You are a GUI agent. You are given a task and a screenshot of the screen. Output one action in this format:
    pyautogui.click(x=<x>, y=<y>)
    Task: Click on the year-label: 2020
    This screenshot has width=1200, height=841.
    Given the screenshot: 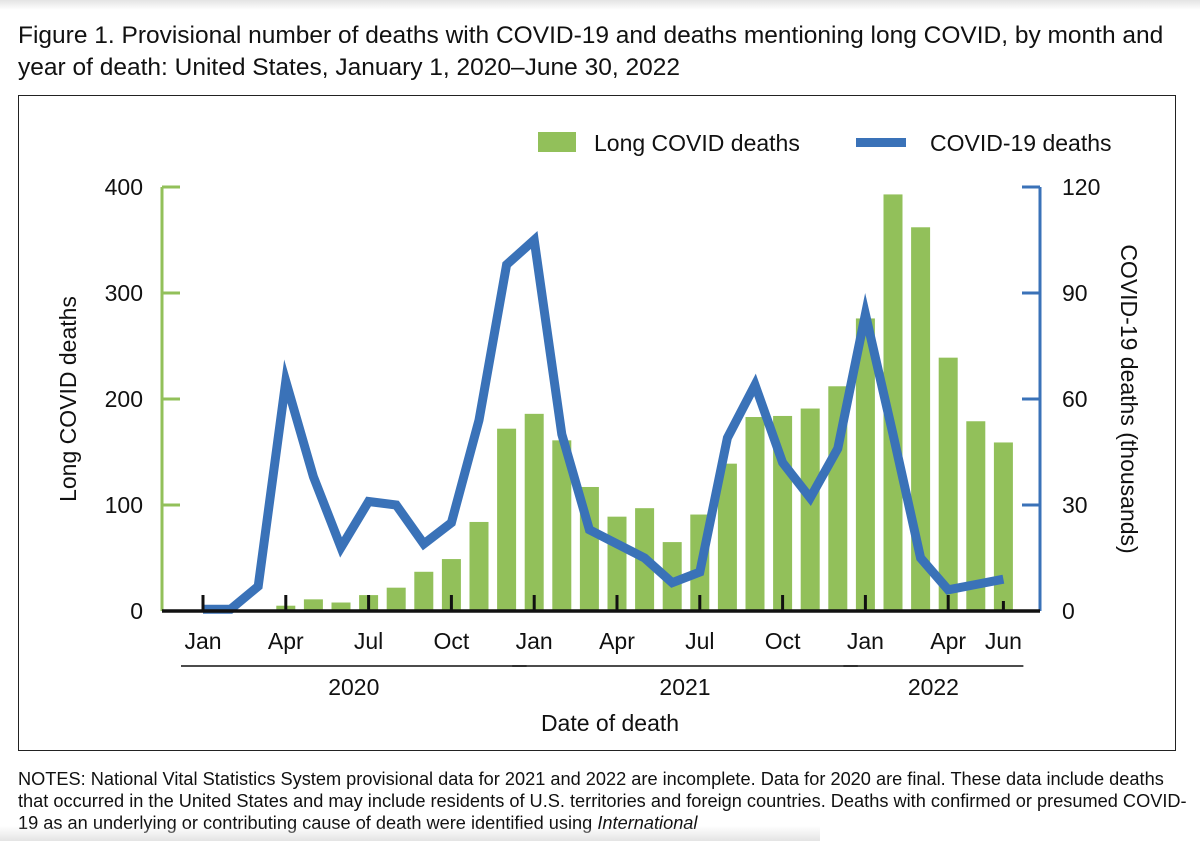 What is the action you would take?
    pyautogui.click(x=353, y=687)
    